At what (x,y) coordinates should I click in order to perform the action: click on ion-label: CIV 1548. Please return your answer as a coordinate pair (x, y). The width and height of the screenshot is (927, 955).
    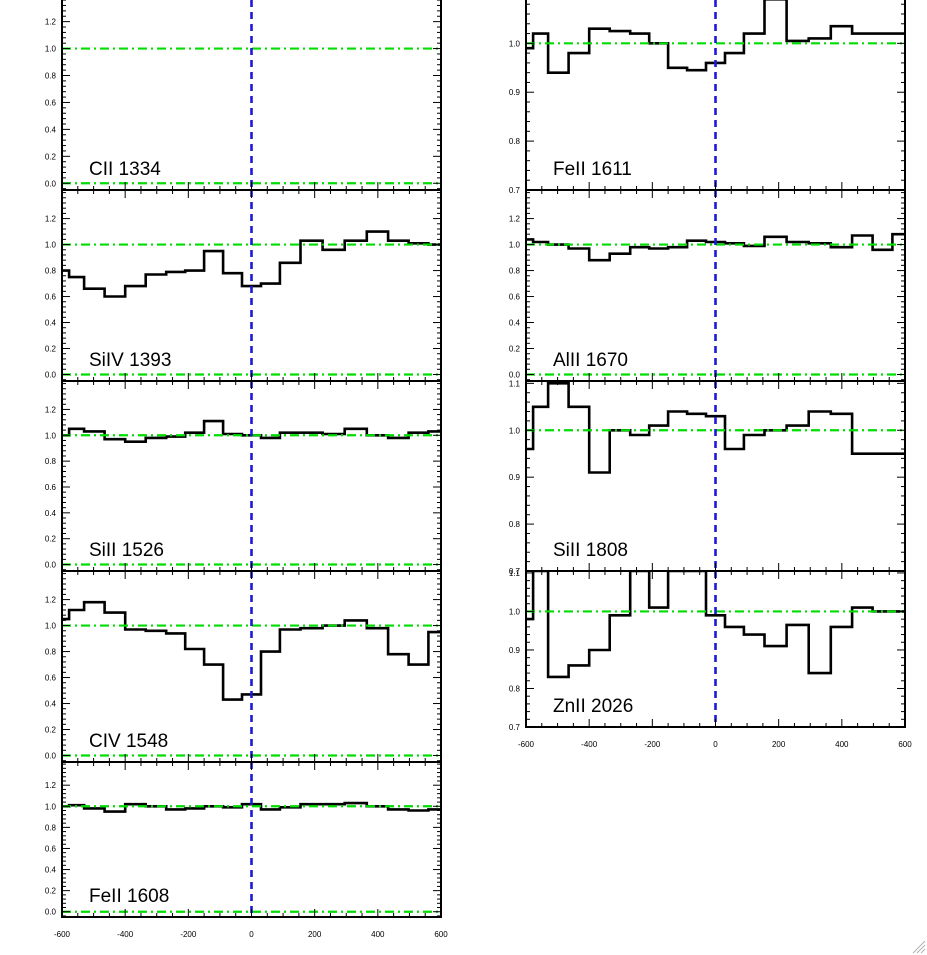
    Looking at the image, I should click on (128, 741).